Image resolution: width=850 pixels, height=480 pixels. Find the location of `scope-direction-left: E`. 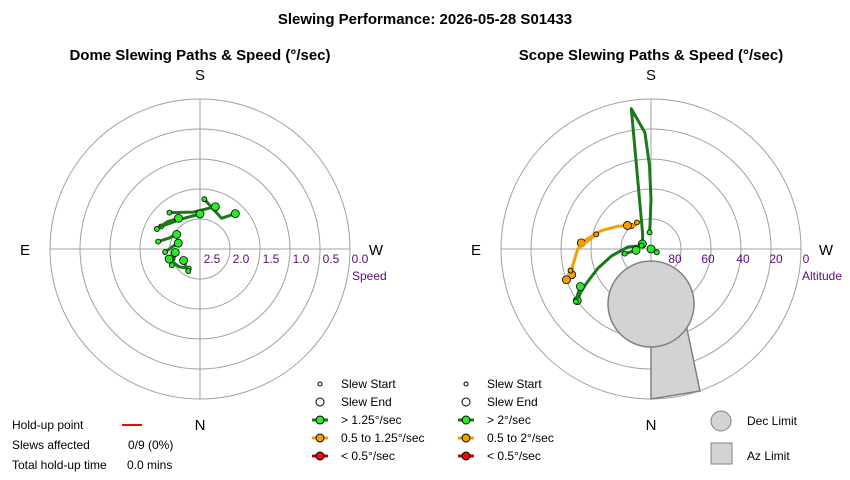

scope-direction-left: E is located at coordinates (476, 250).